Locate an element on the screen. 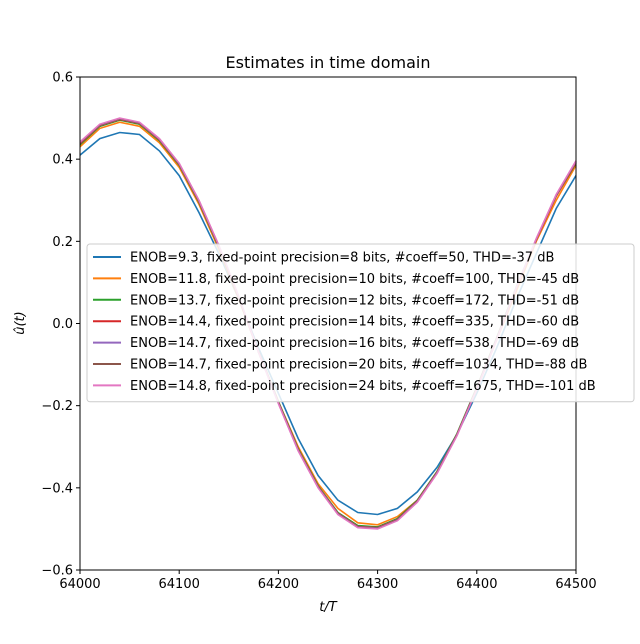 The height and width of the screenshot is (644, 640). x-tick-label: 64300 is located at coordinates (377, 584).